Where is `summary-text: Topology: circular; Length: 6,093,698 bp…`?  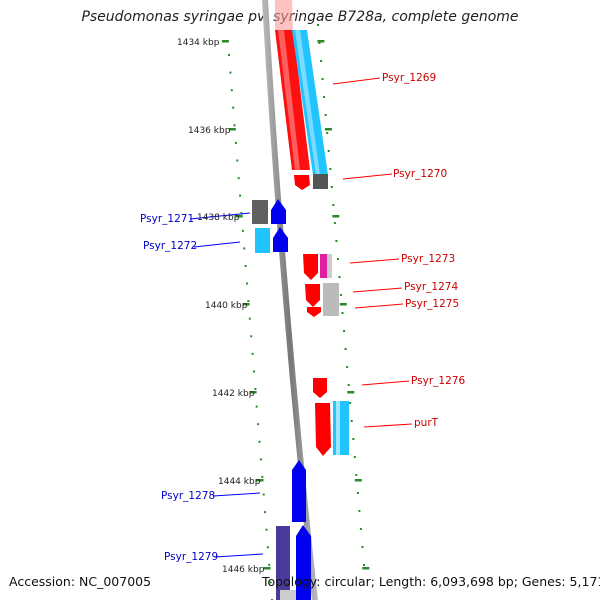
summary-text: Topology: circular; Length: 6,093,698 bp… is located at coordinates (431, 581).